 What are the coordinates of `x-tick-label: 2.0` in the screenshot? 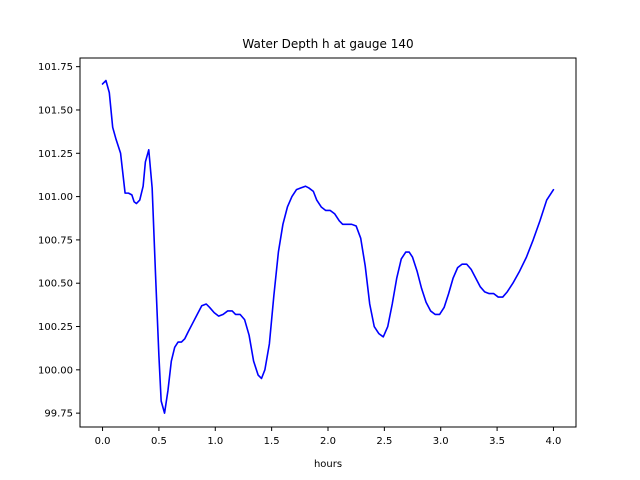 It's located at (328, 441).